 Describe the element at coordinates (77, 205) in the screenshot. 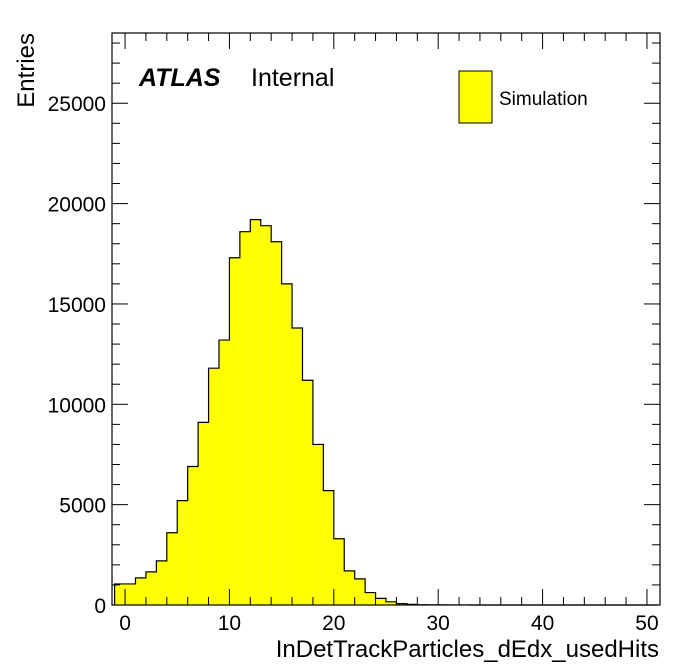

I see `y-tick-label: 20000` at that location.